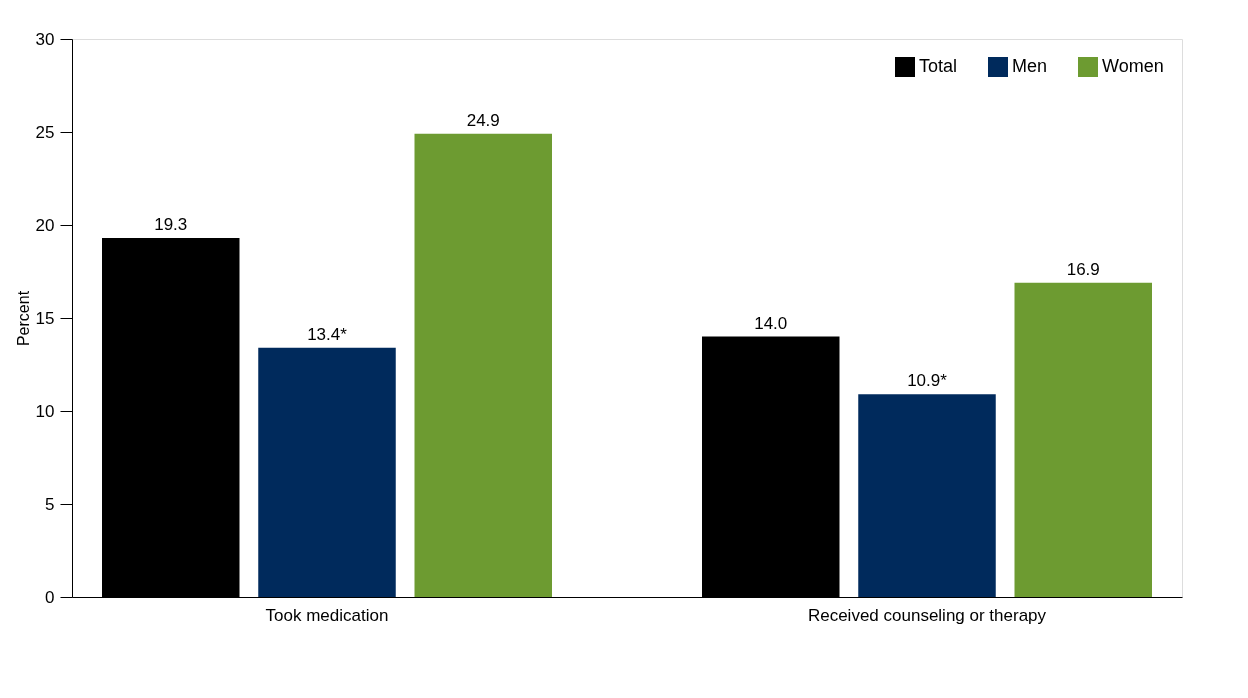 The height and width of the screenshot is (698, 1248). What do you see at coordinates (1030, 66) in the screenshot?
I see `legend-label: Men` at bounding box center [1030, 66].